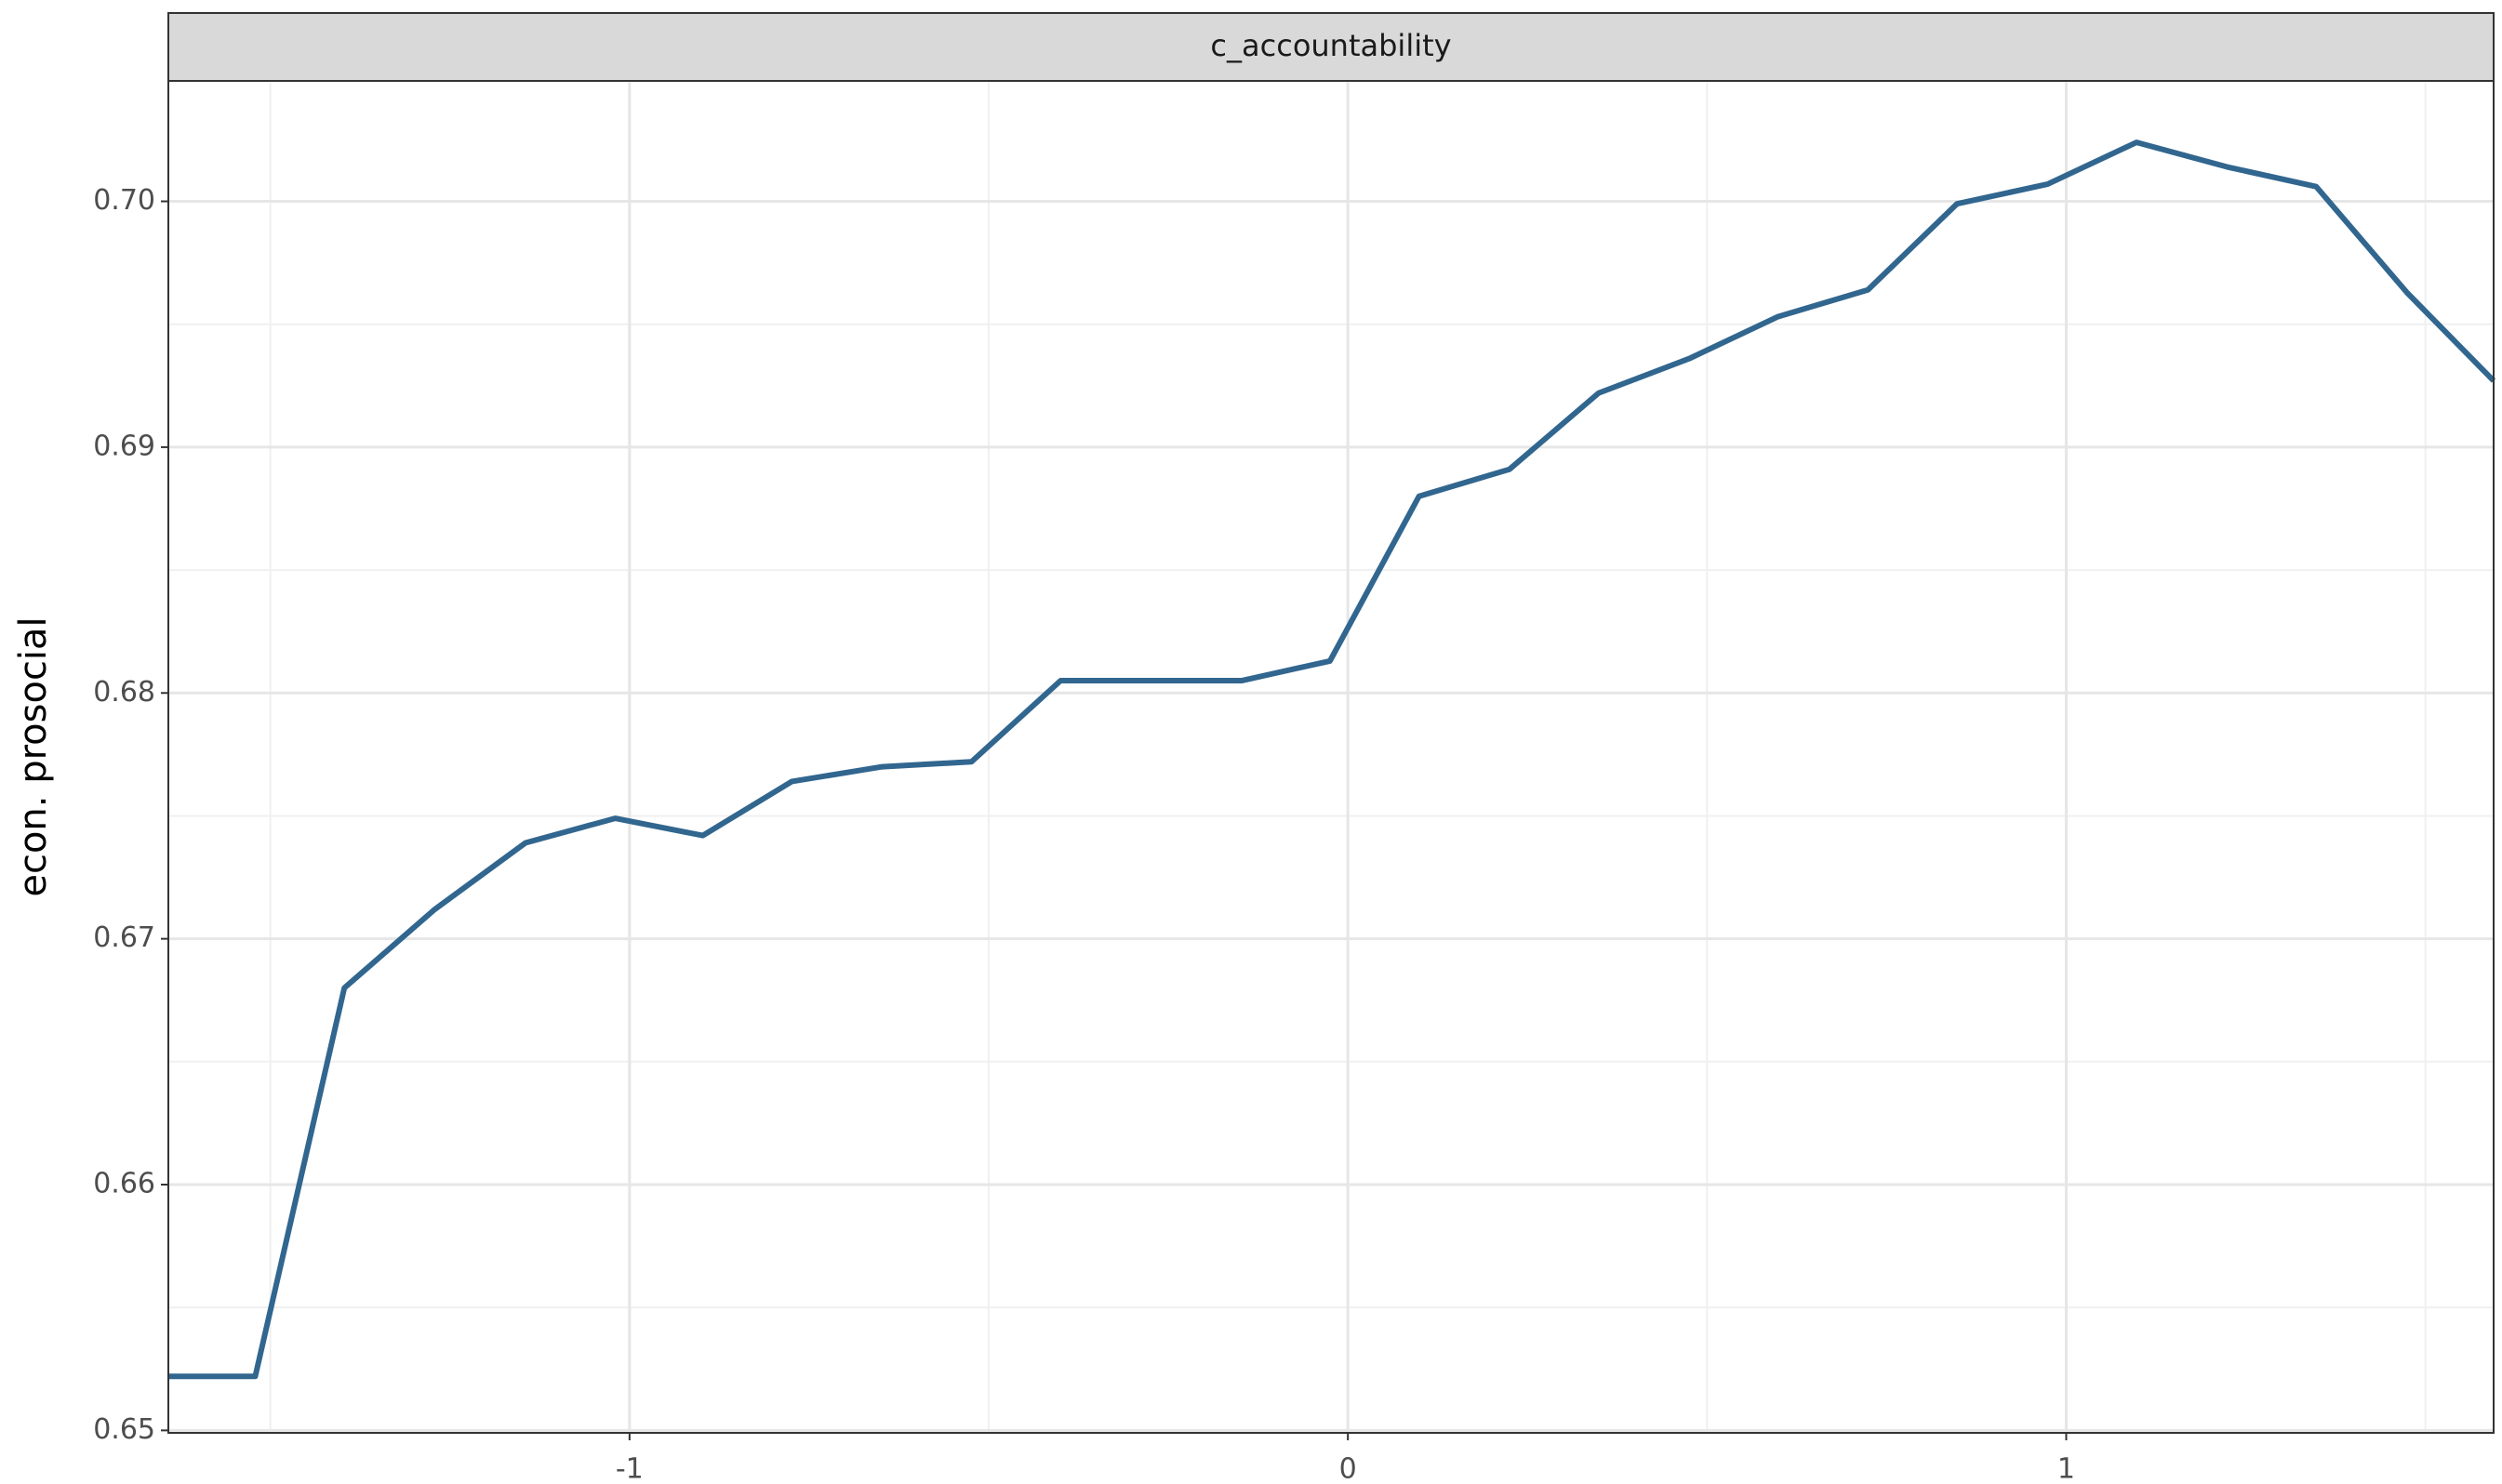 The width and height of the screenshot is (2502, 1484). Describe the element at coordinates (124, 1183) in the screenshot. I see `y-tick-label: 0.66` at that location.